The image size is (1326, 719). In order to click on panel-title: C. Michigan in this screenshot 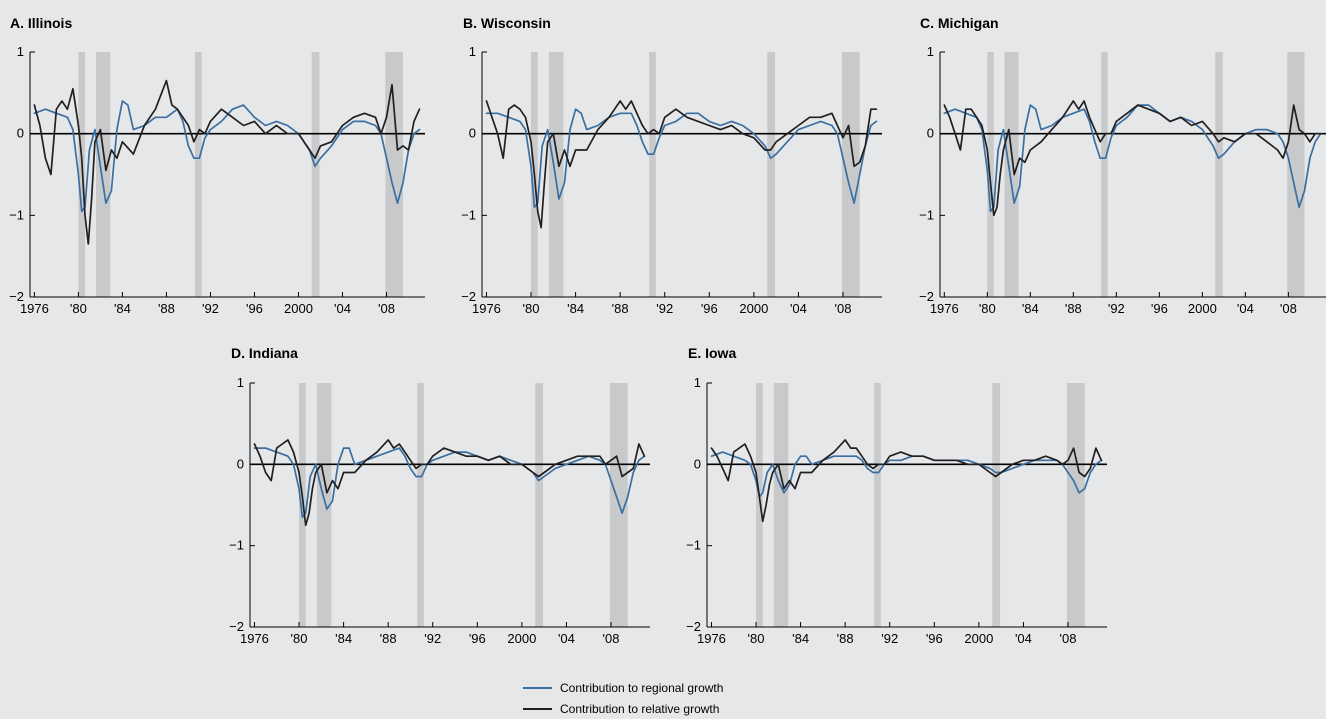, I will do `click(959, 23)`.